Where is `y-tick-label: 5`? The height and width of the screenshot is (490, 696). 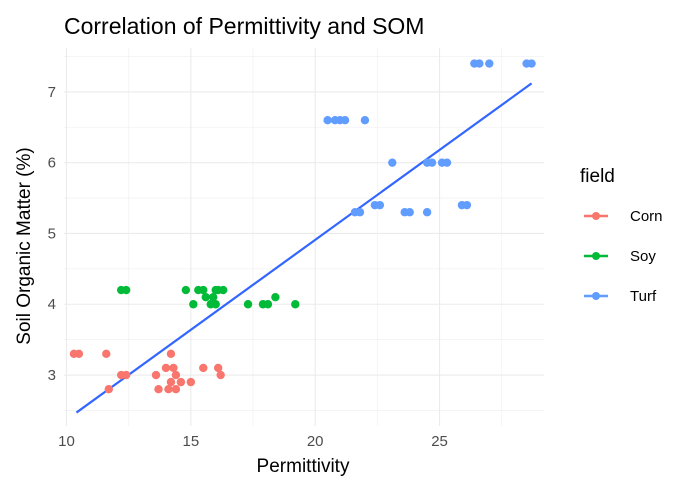 y-tick-label: 5 is located at coordinates (52, 233).